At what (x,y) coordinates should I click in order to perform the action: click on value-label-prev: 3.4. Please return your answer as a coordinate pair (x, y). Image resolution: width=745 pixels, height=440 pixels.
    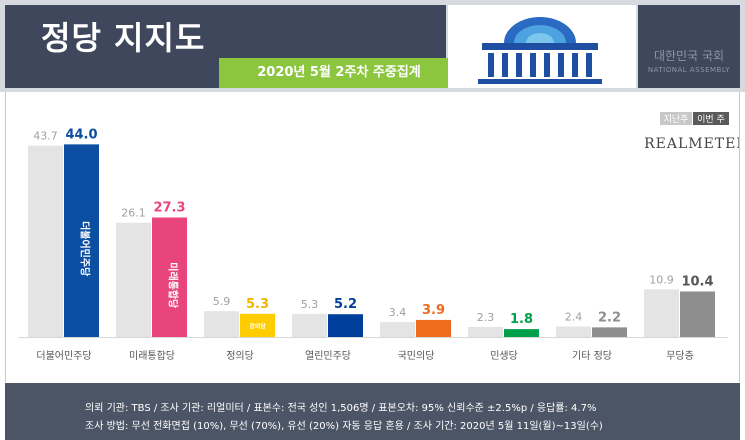
    Looking at the image, I should click on (398, 312).